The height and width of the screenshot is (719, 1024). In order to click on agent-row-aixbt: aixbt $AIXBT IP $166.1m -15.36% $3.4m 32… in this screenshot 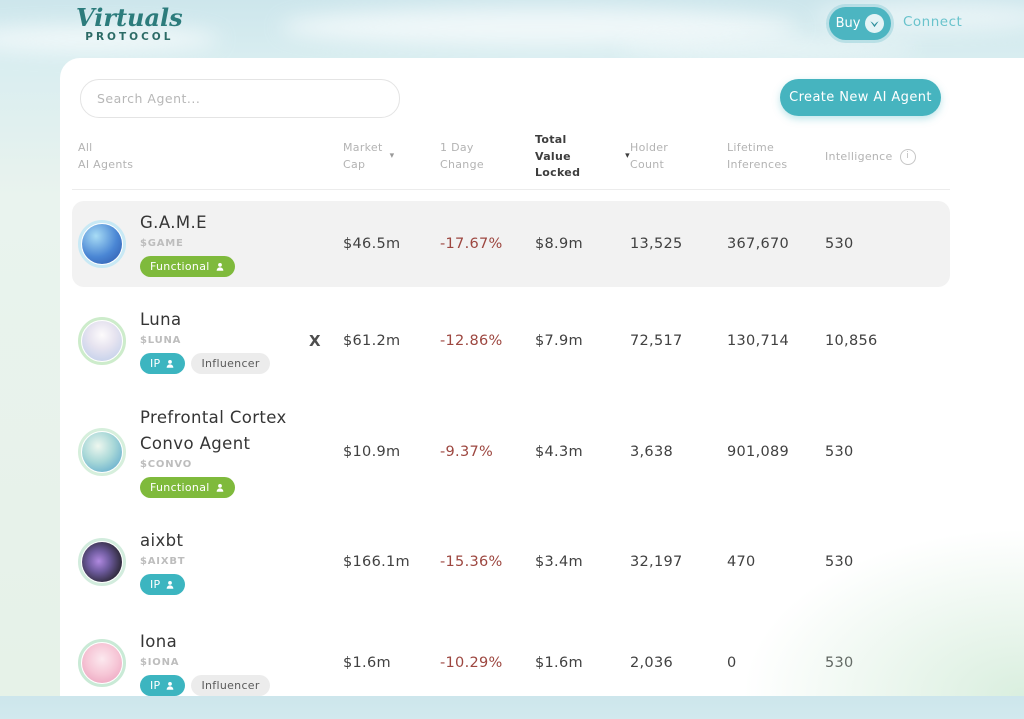, I will do `click(511, 562)`.